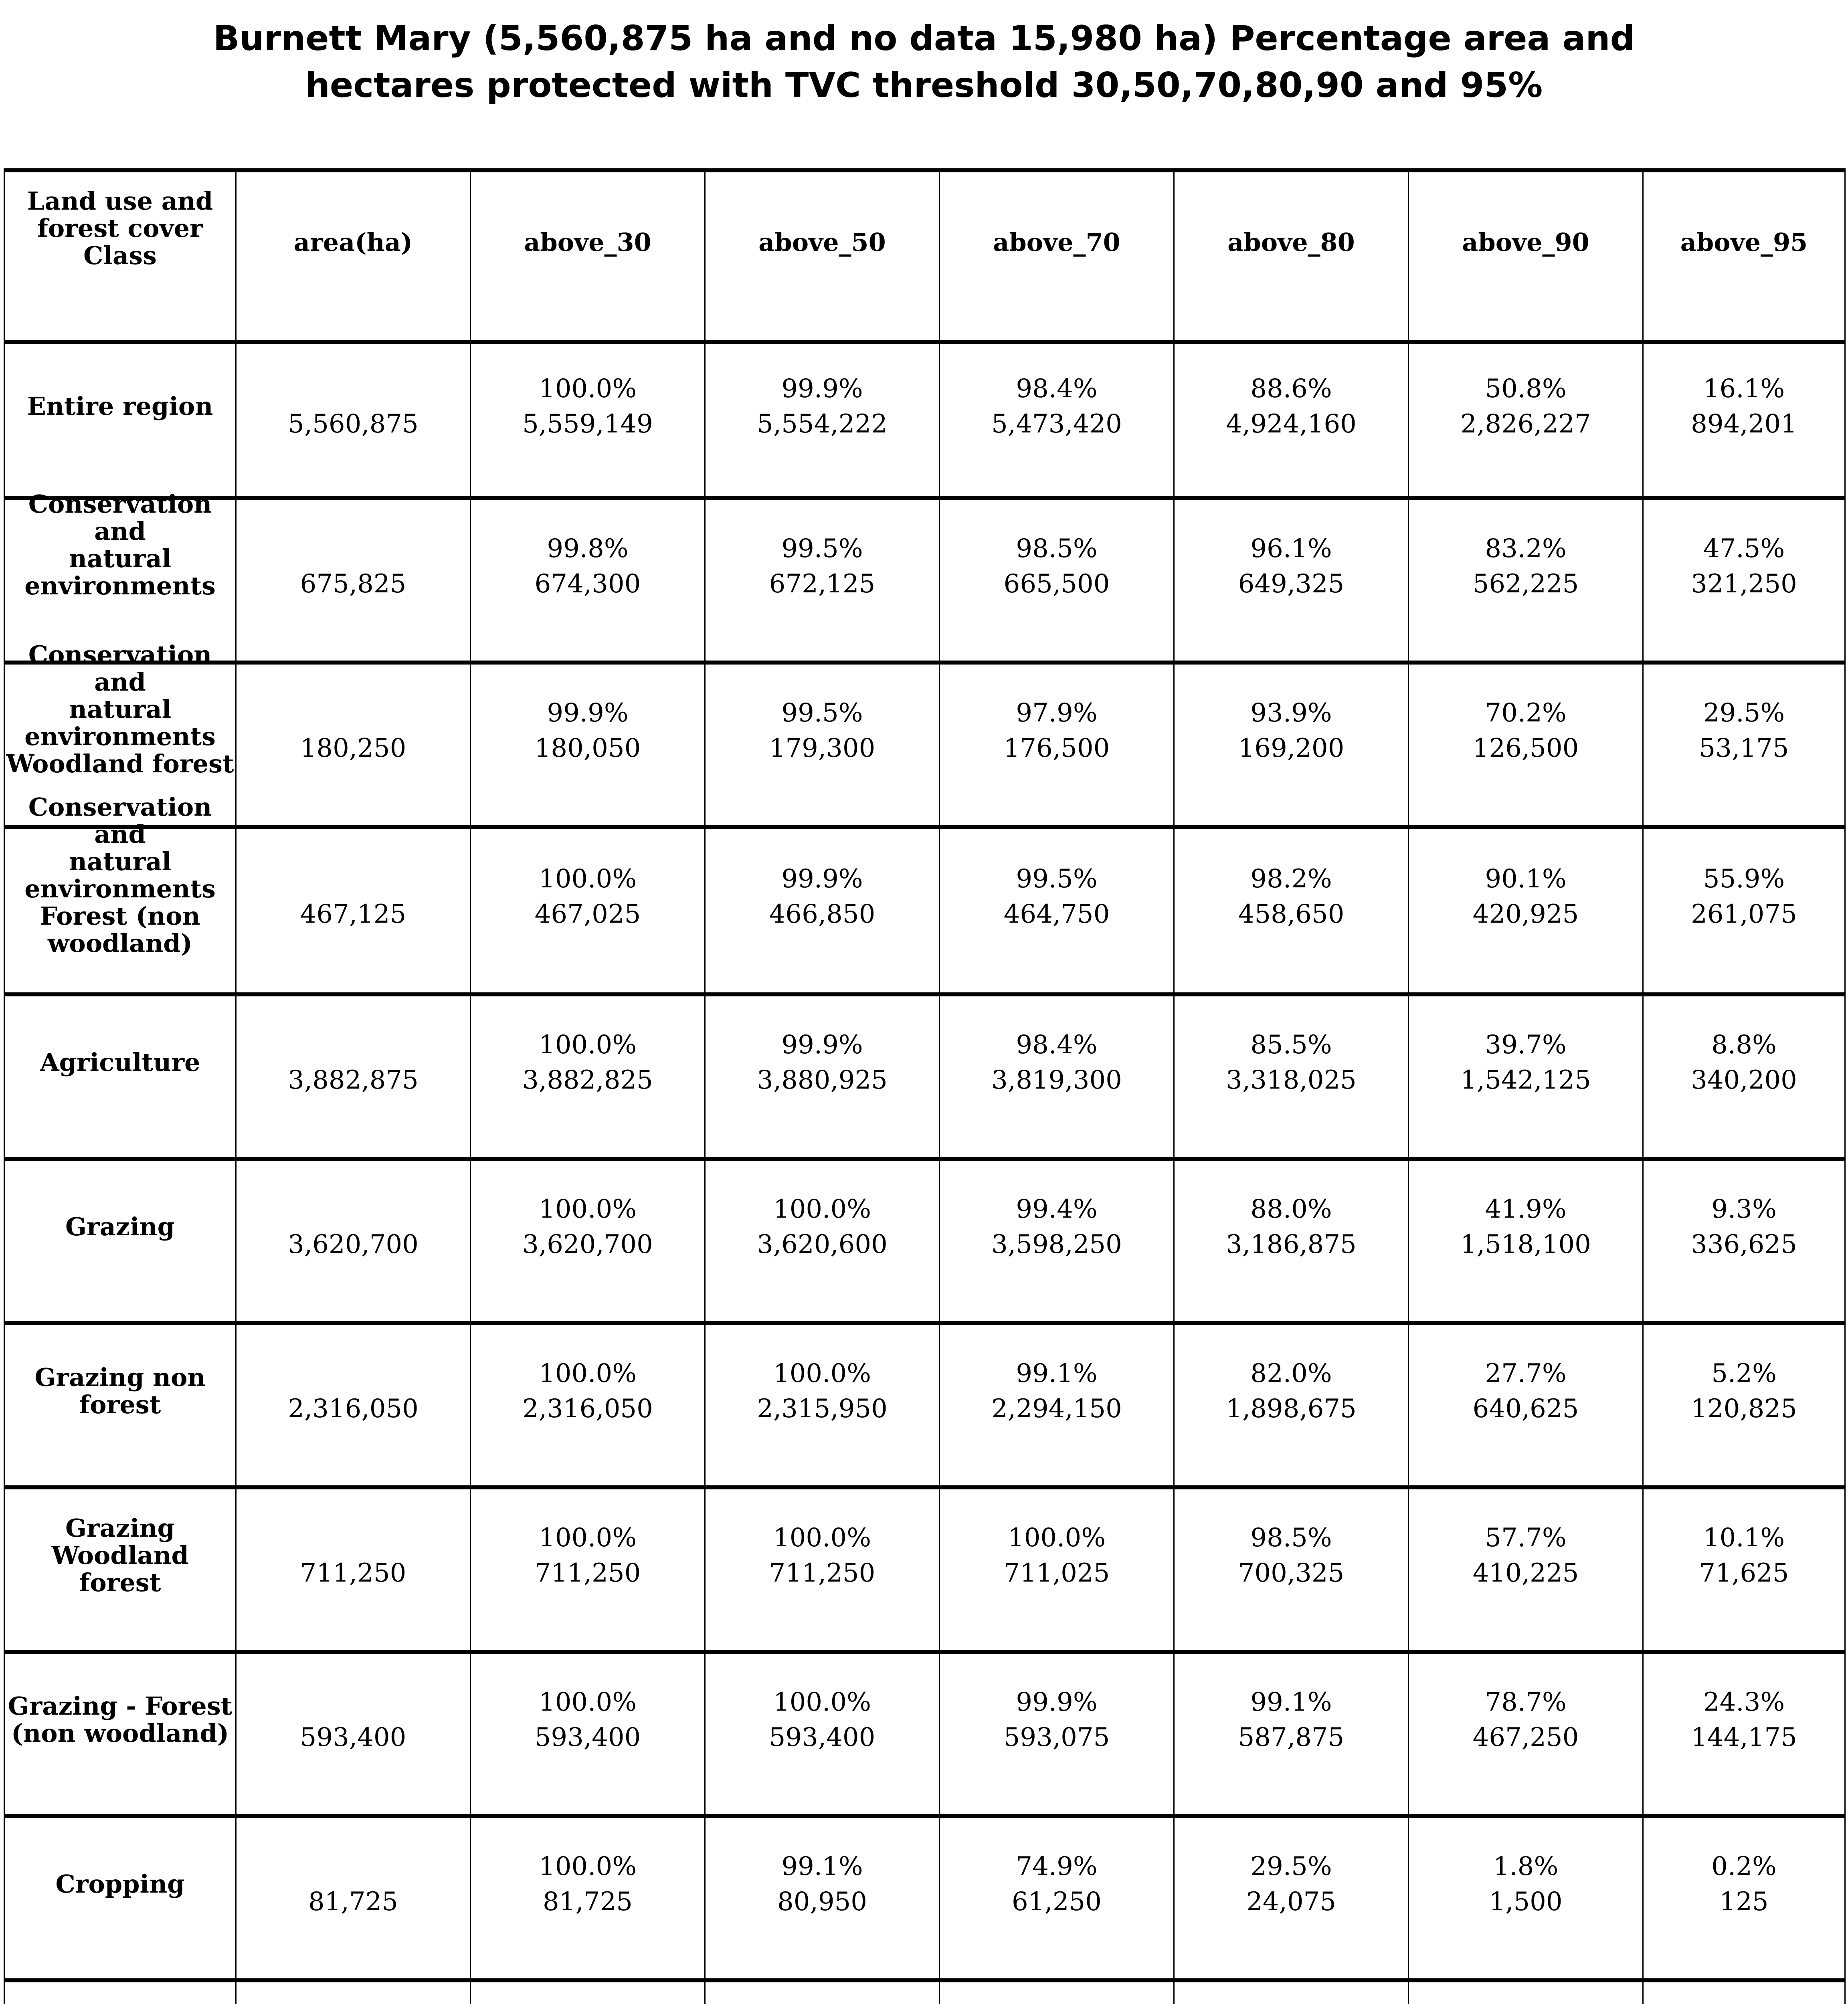 This screenshot has width=1848, height=2004. Describe the element at coordinates (353, 911) in the screenshot. I see `cell-area-ha: 467,125` at that location.